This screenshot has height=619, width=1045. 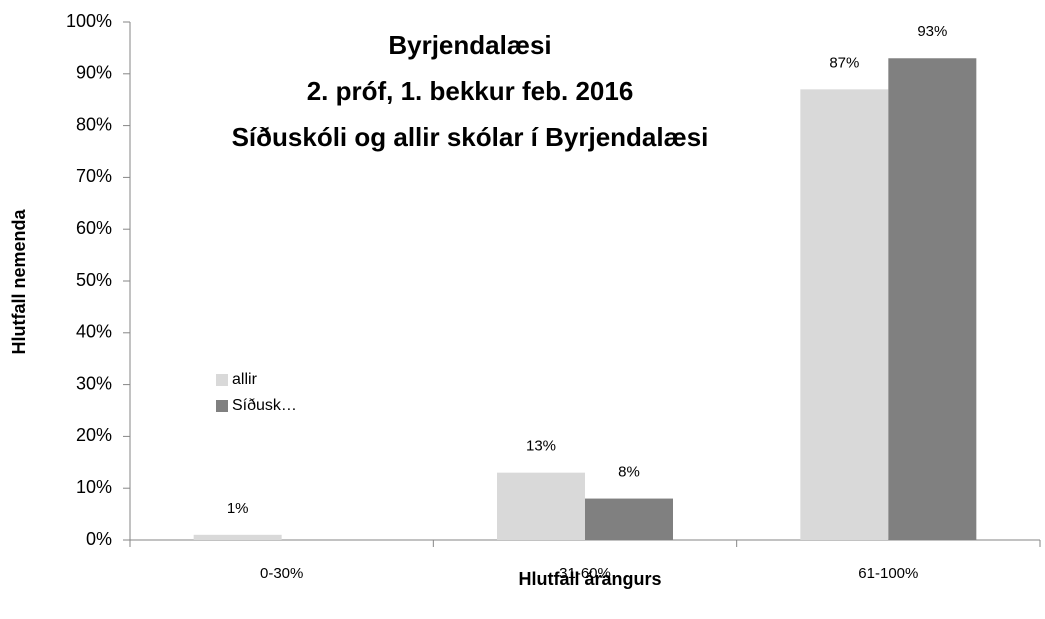 What do you see at coordinates (238, 508) in the screenshot?
I see `data-label: 1%` at bounding box center [238, 508].